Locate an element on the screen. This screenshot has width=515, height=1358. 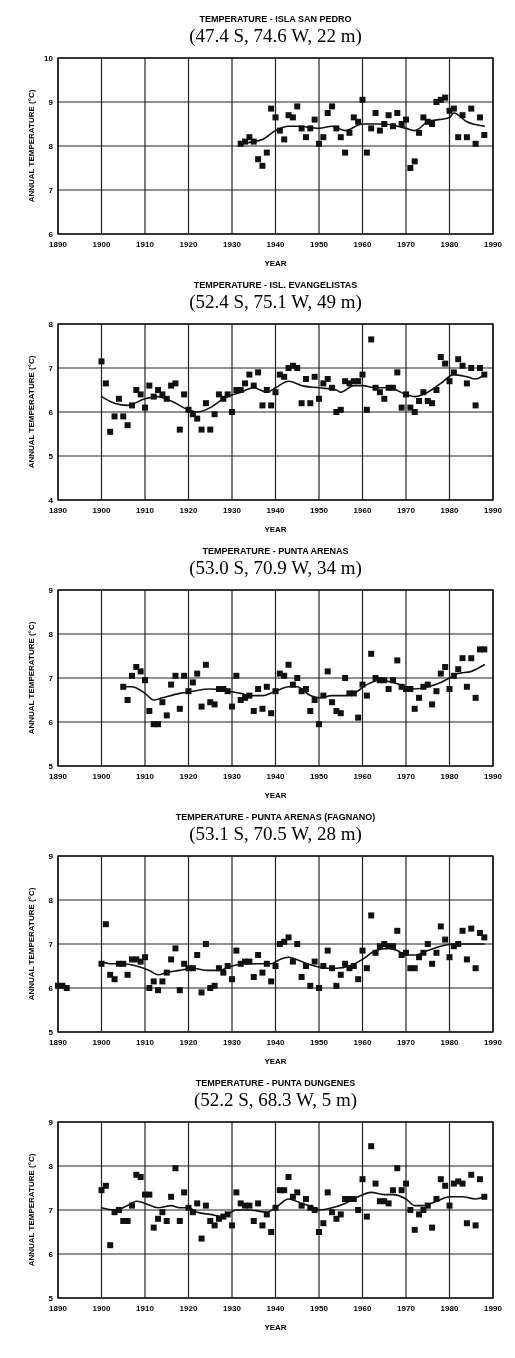
chart-title: TEMPERATURE - PUNTA ARENAS (FAGNANO) is located at coordinates (275, 817).